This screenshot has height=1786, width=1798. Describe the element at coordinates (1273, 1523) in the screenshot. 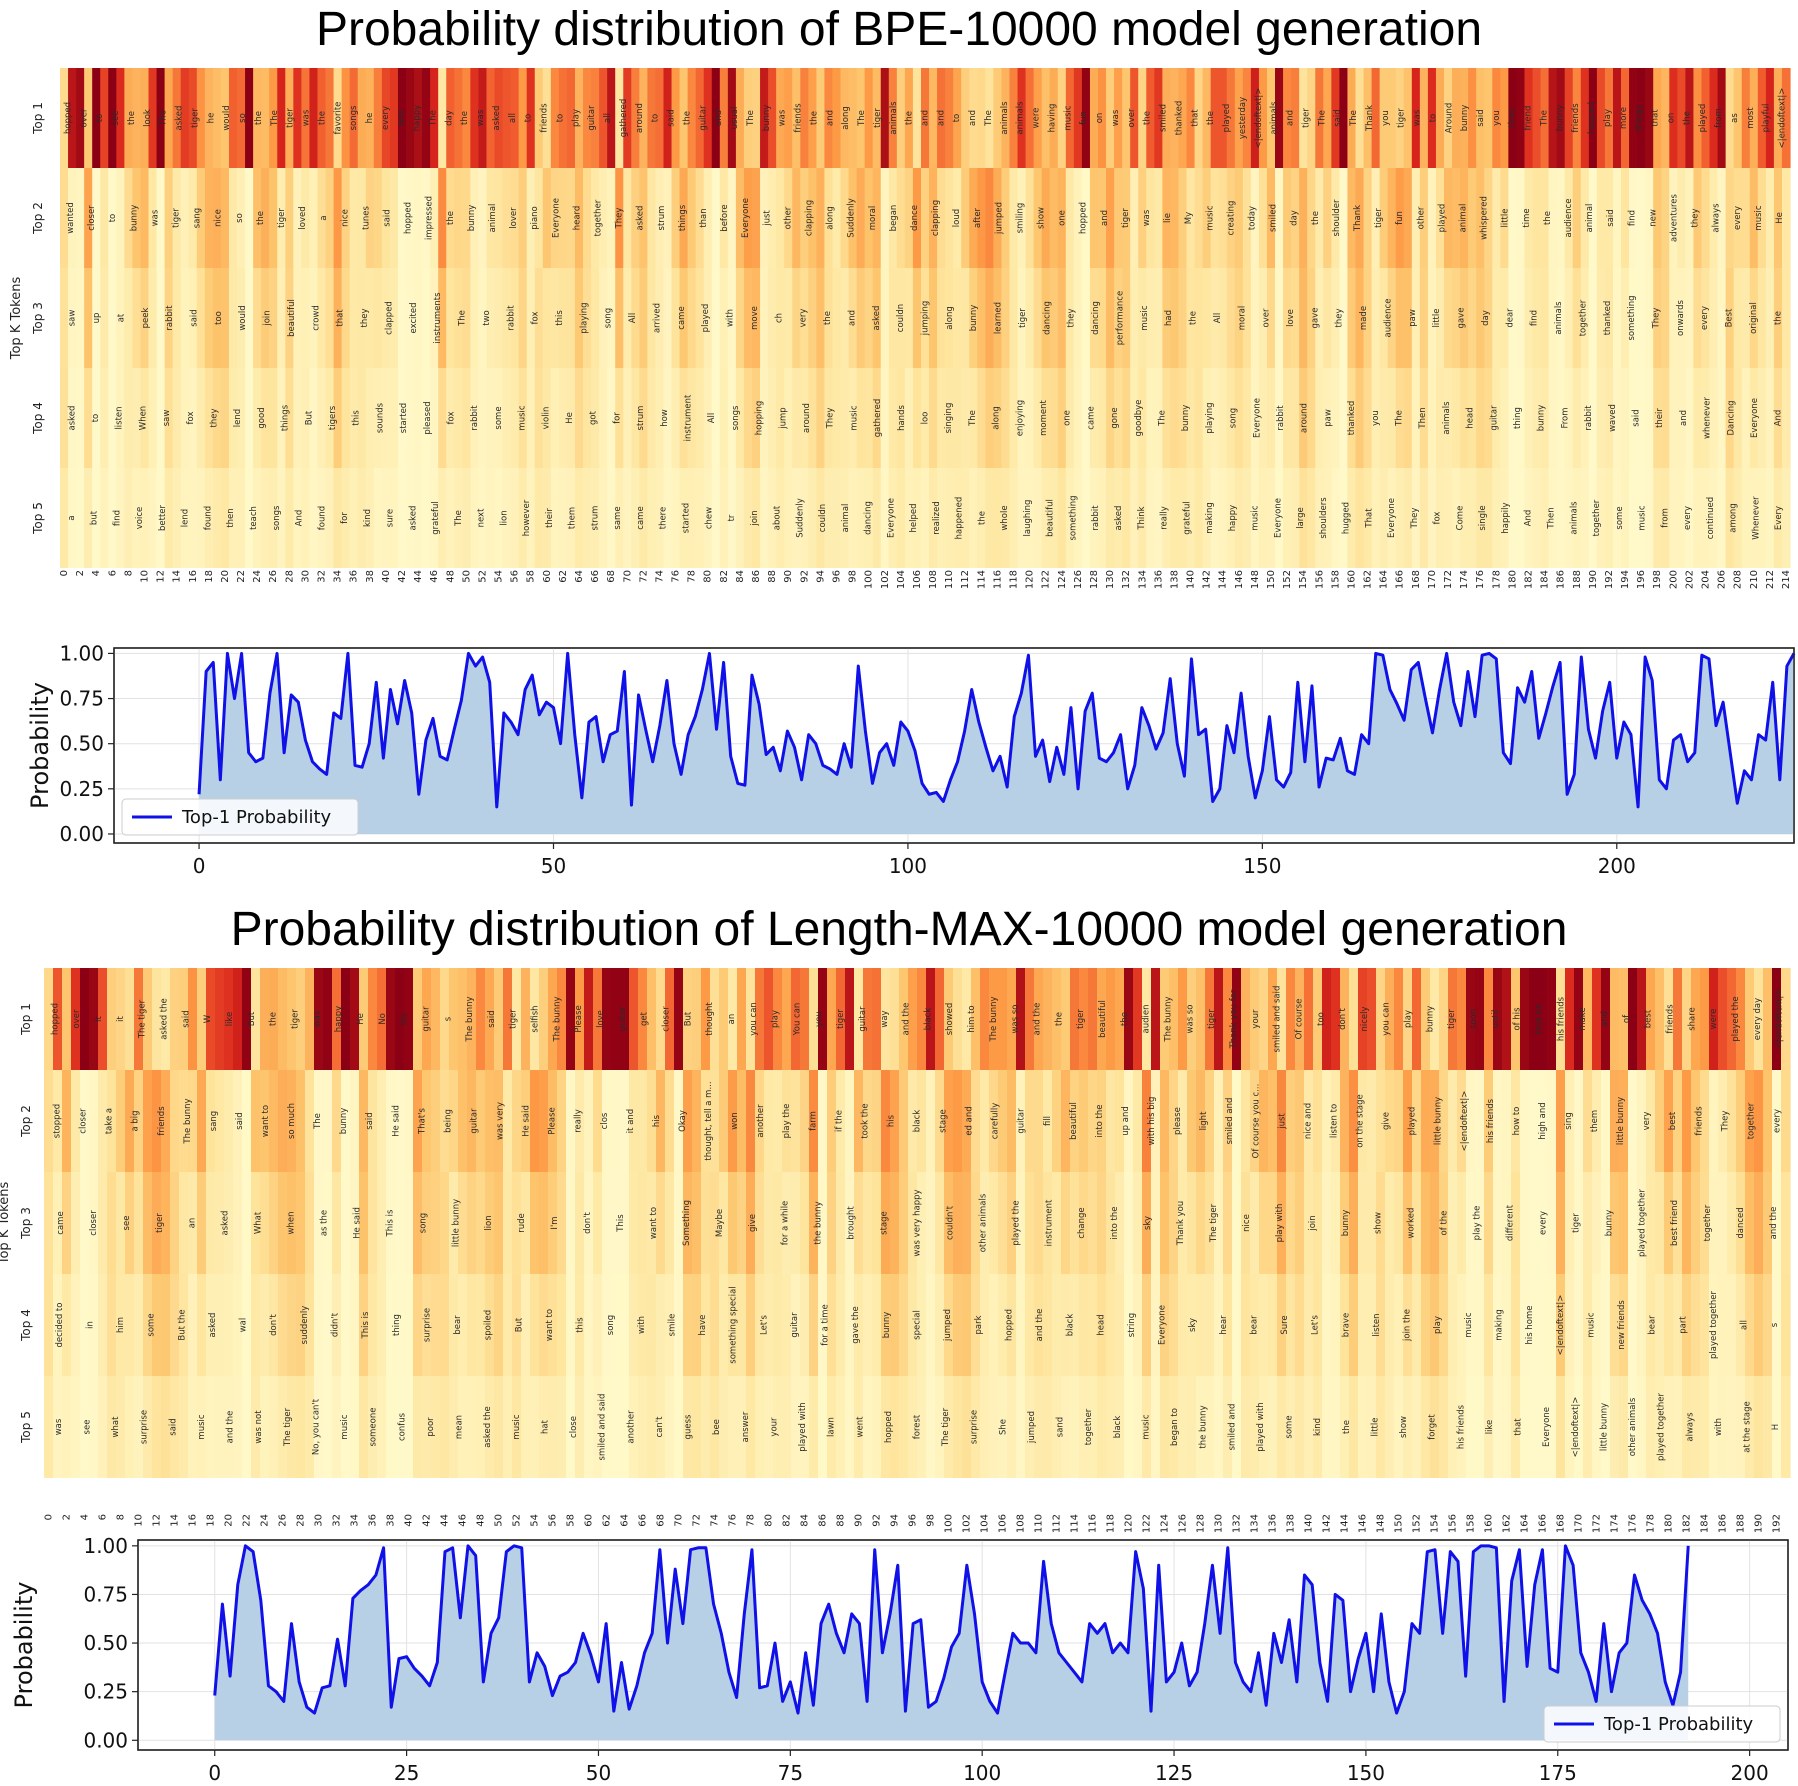

I see `heat-x-tick-label: 136` at that location.